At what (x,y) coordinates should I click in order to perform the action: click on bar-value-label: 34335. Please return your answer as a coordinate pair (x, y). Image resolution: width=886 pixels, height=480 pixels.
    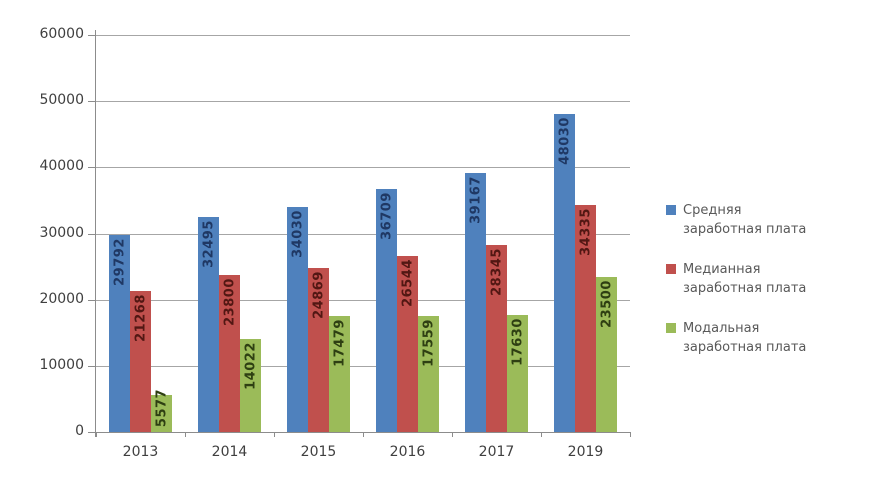
    Looking at the image, I should click on (585, 231).